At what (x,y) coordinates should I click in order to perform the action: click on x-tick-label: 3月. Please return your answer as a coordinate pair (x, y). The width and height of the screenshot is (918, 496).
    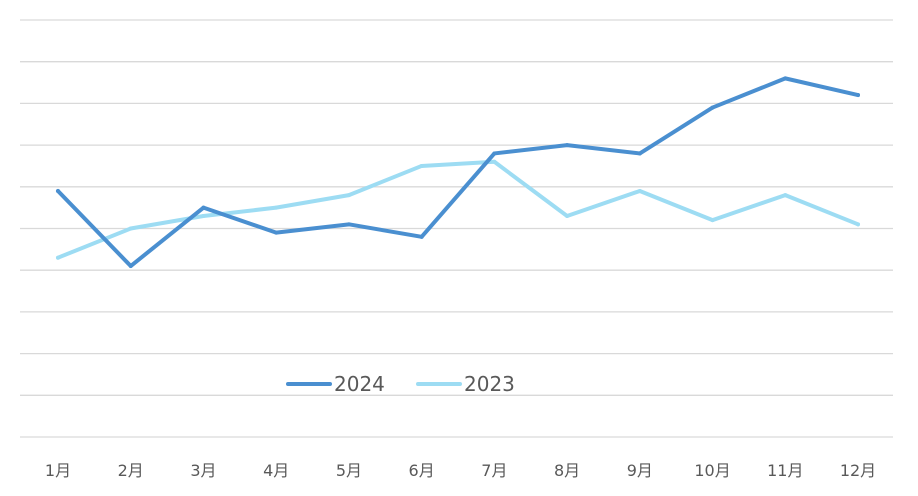
    Looking at the image, I should click on (203, 470).